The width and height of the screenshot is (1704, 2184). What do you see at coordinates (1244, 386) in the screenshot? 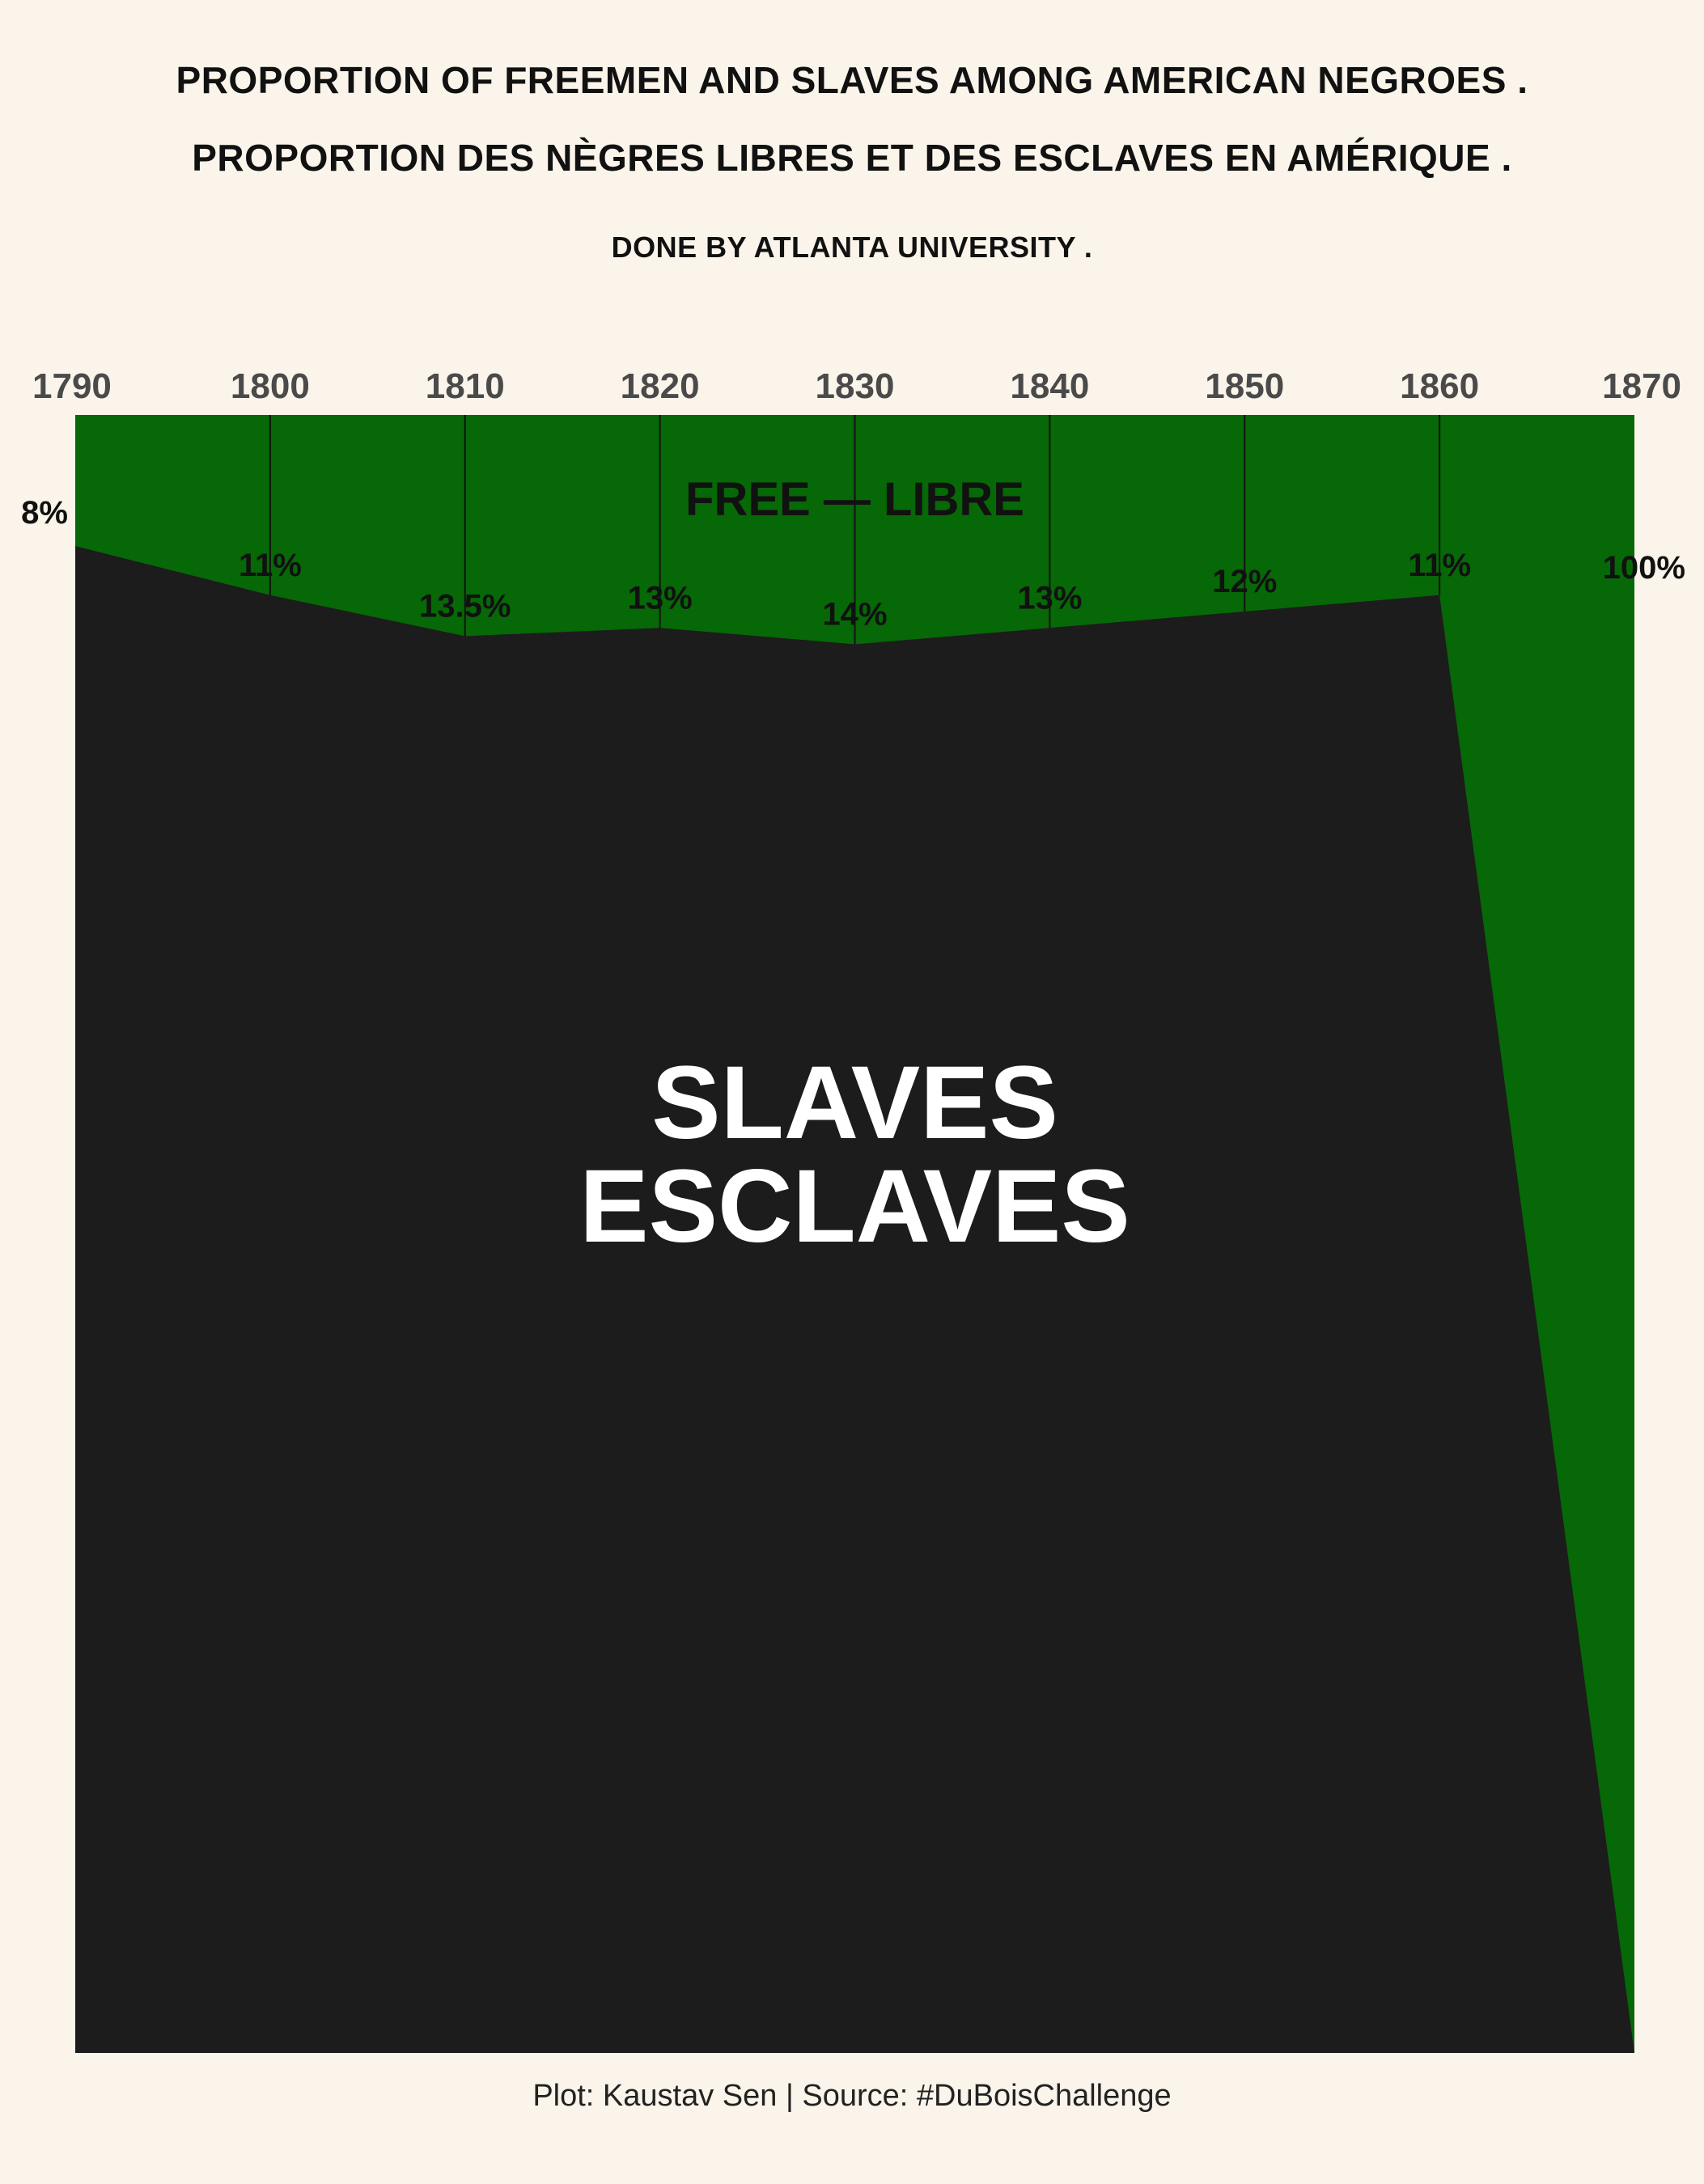
I see `x-tick-label: 1850` at bounding box center [1244, 386].